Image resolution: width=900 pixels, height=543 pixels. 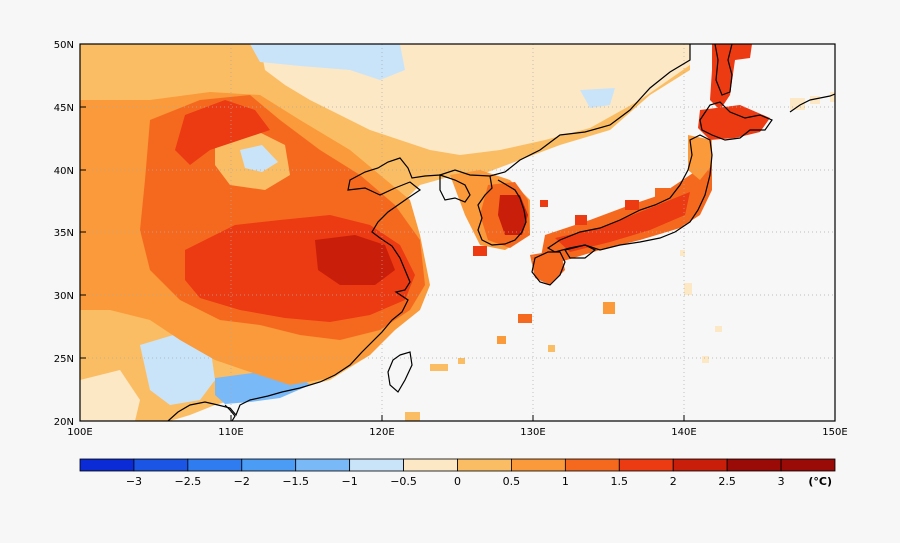 What do you see at coordinates (820, 481) in the screenshot?
I see `colorbar-unit-label: (°C)` at bounding box center [820, 481].